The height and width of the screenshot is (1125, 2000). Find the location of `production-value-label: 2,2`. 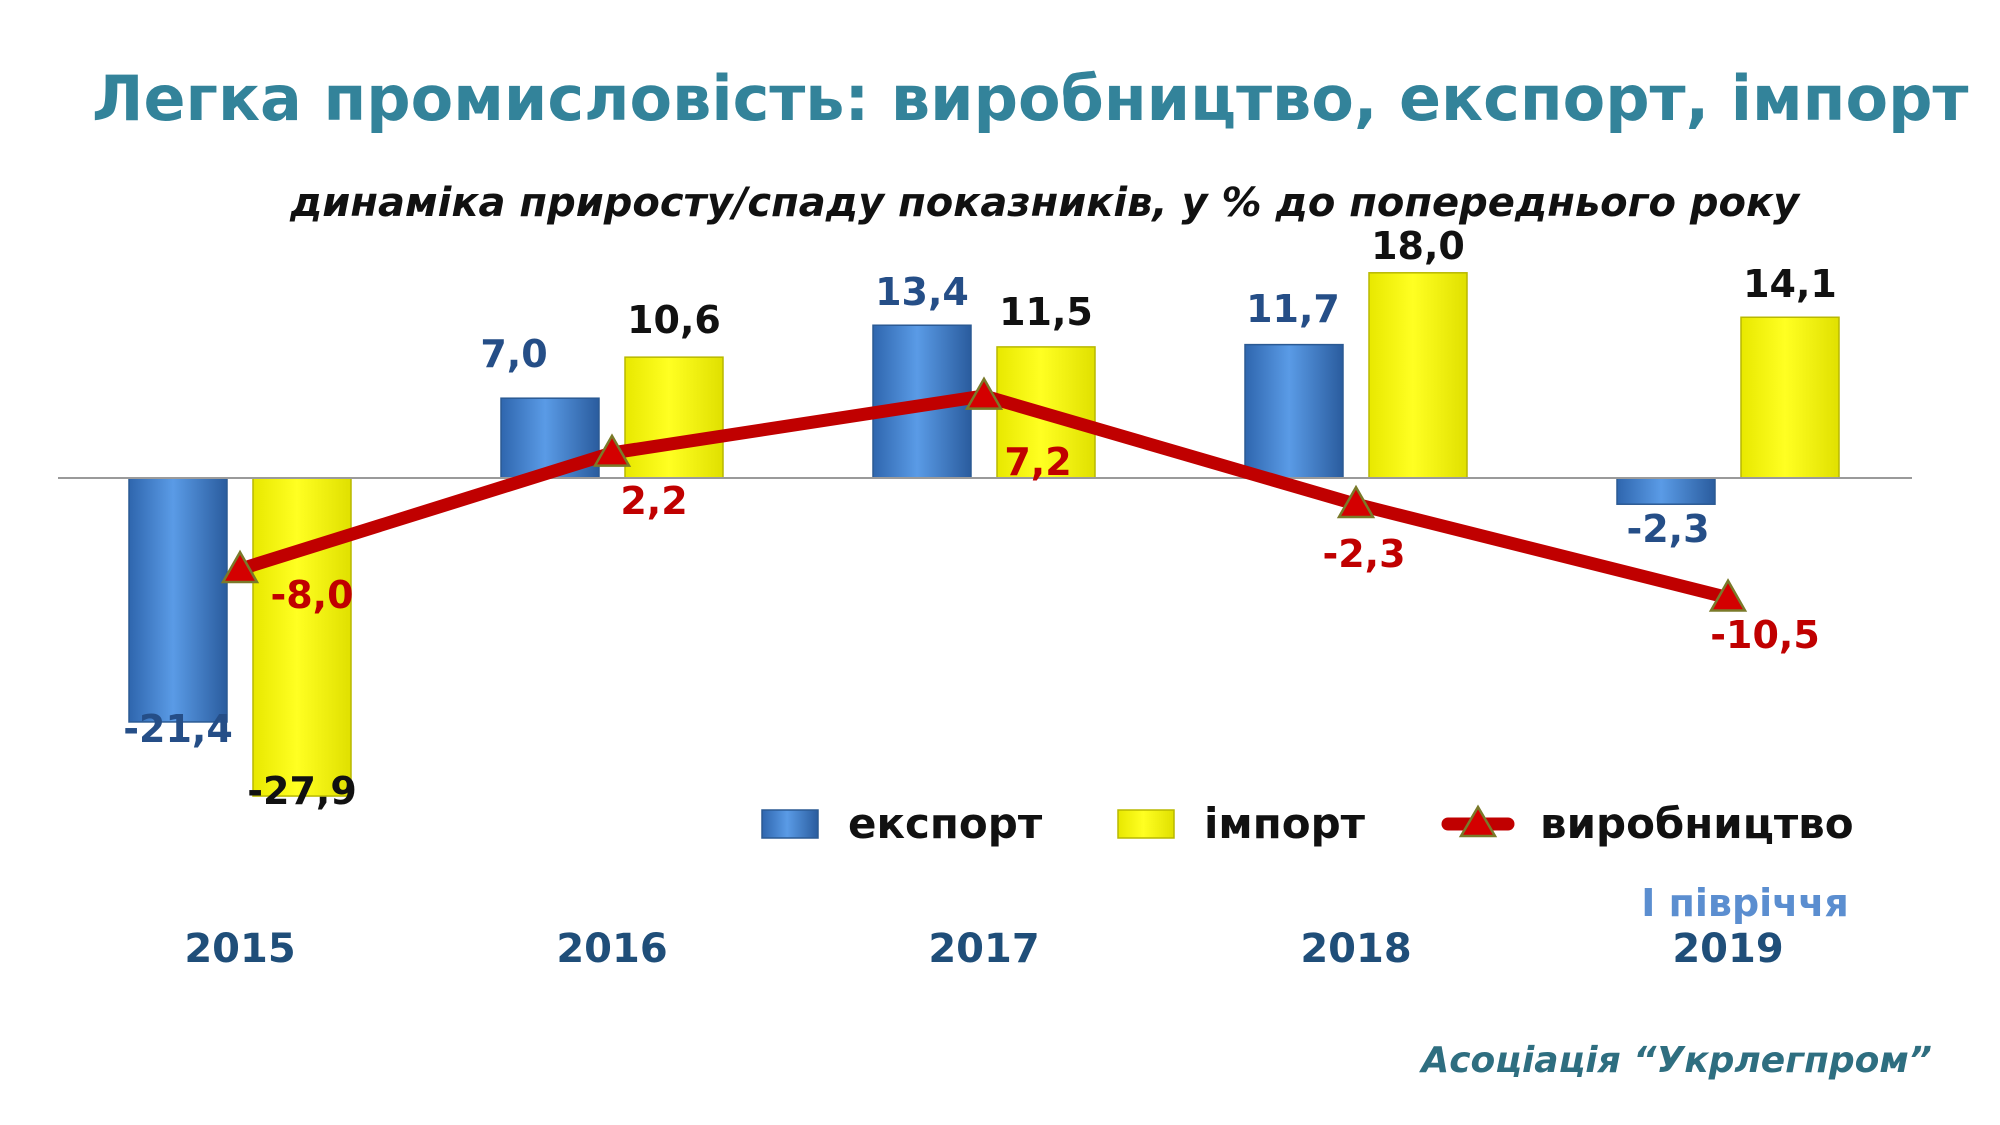

production-value-label: 2,2 is located at coordinates (653, 501).